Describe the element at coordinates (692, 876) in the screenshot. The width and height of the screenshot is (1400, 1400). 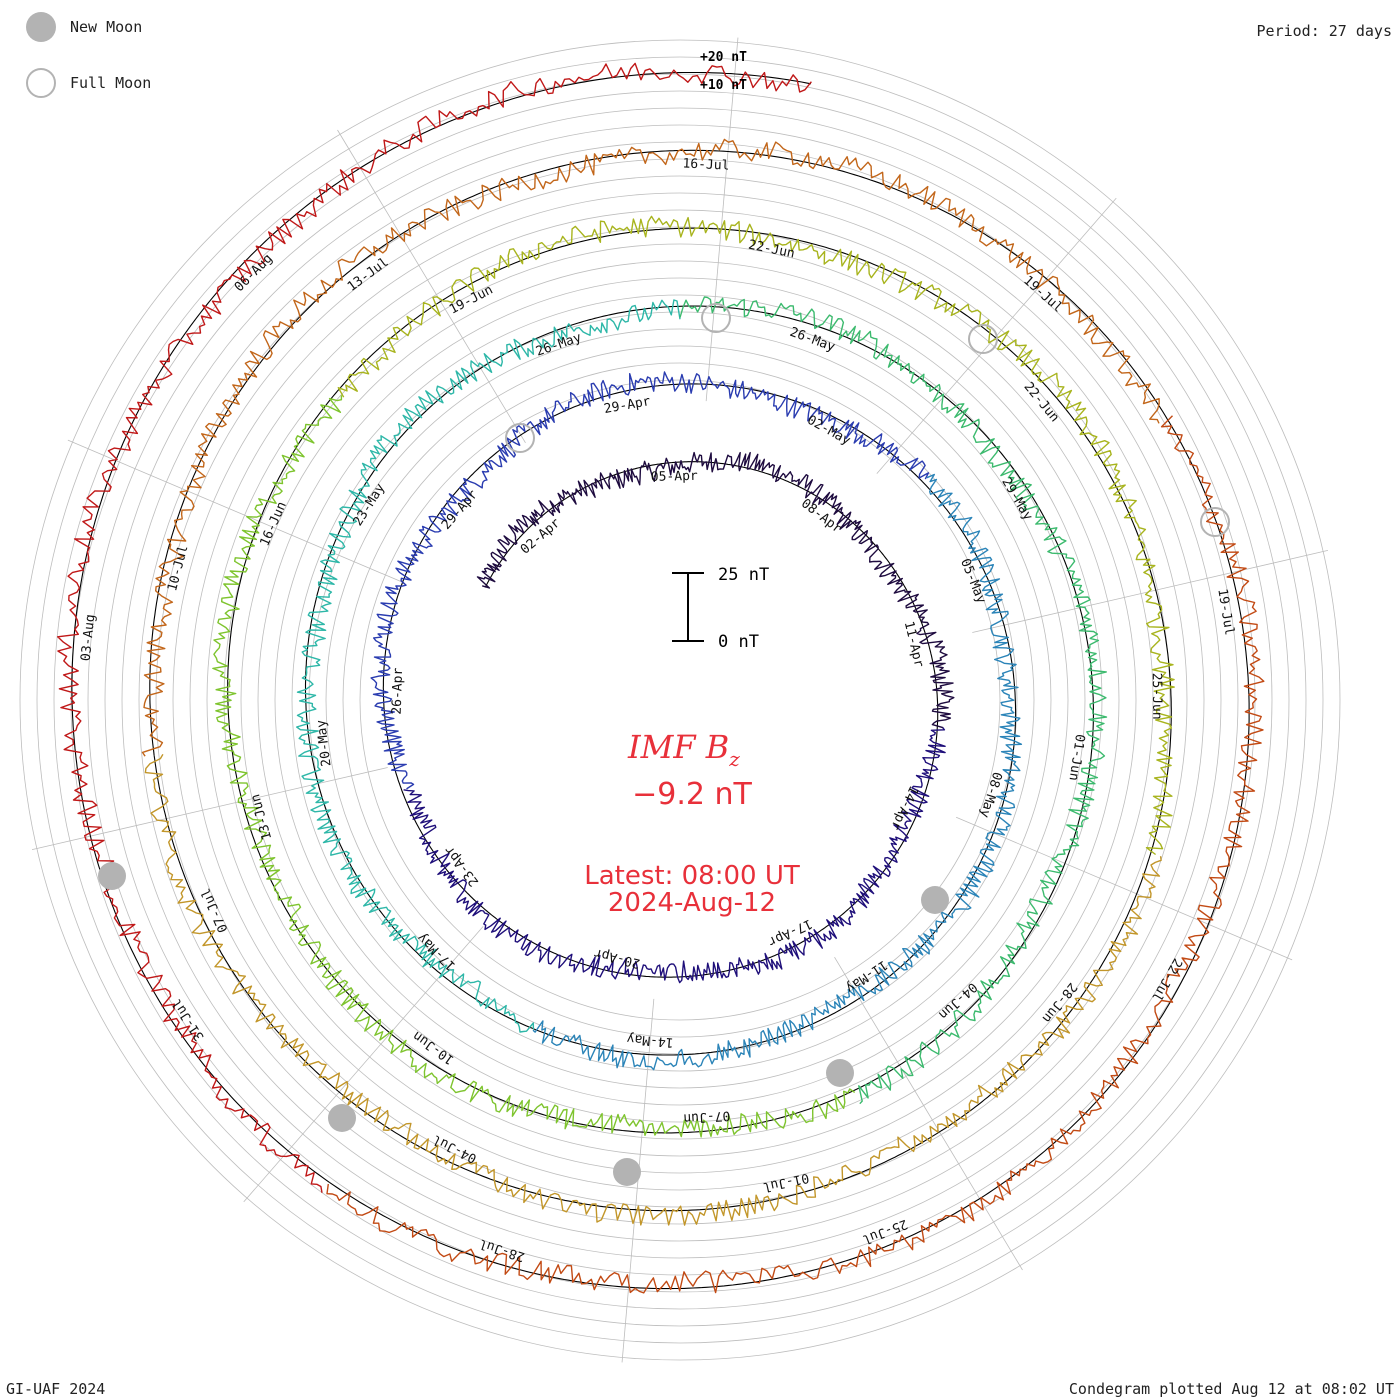
I see `latest-time: Latest: 08:00 UT` at that location.